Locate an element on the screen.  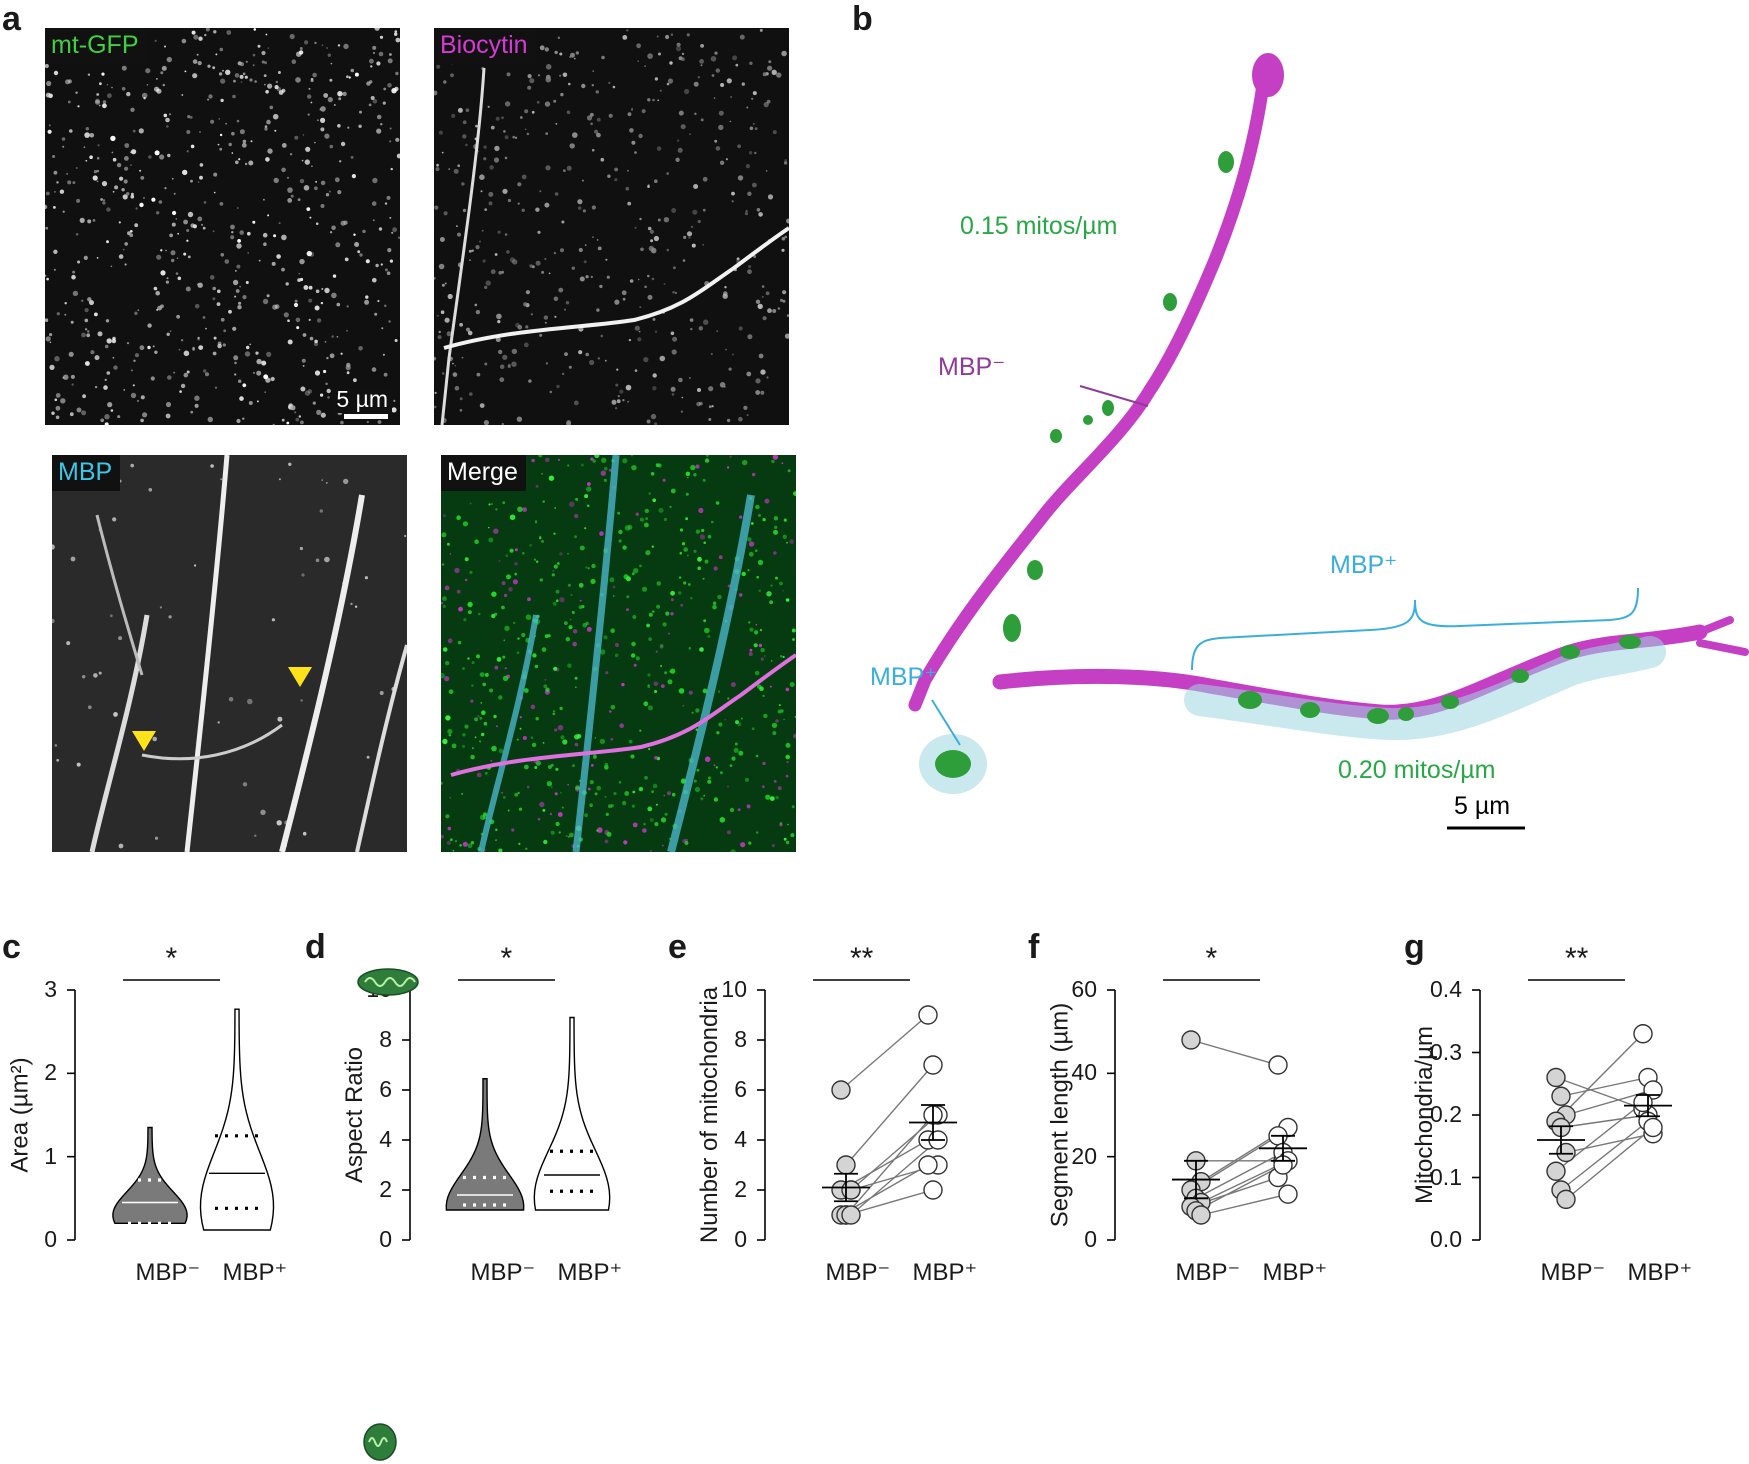
chart-svg is located at coordinates (1572, 1110).